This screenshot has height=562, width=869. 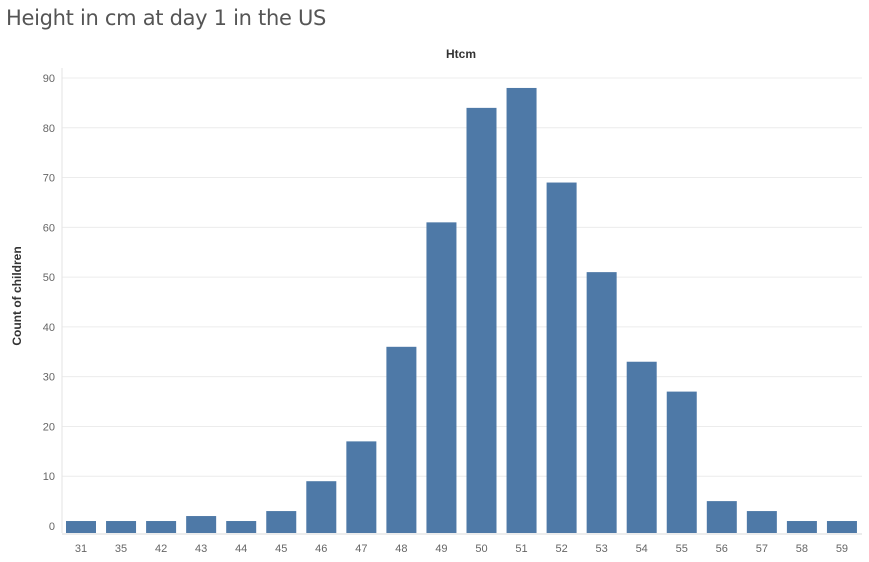 I want to click on x-tick-label: 43, so click(x=201, y=549).